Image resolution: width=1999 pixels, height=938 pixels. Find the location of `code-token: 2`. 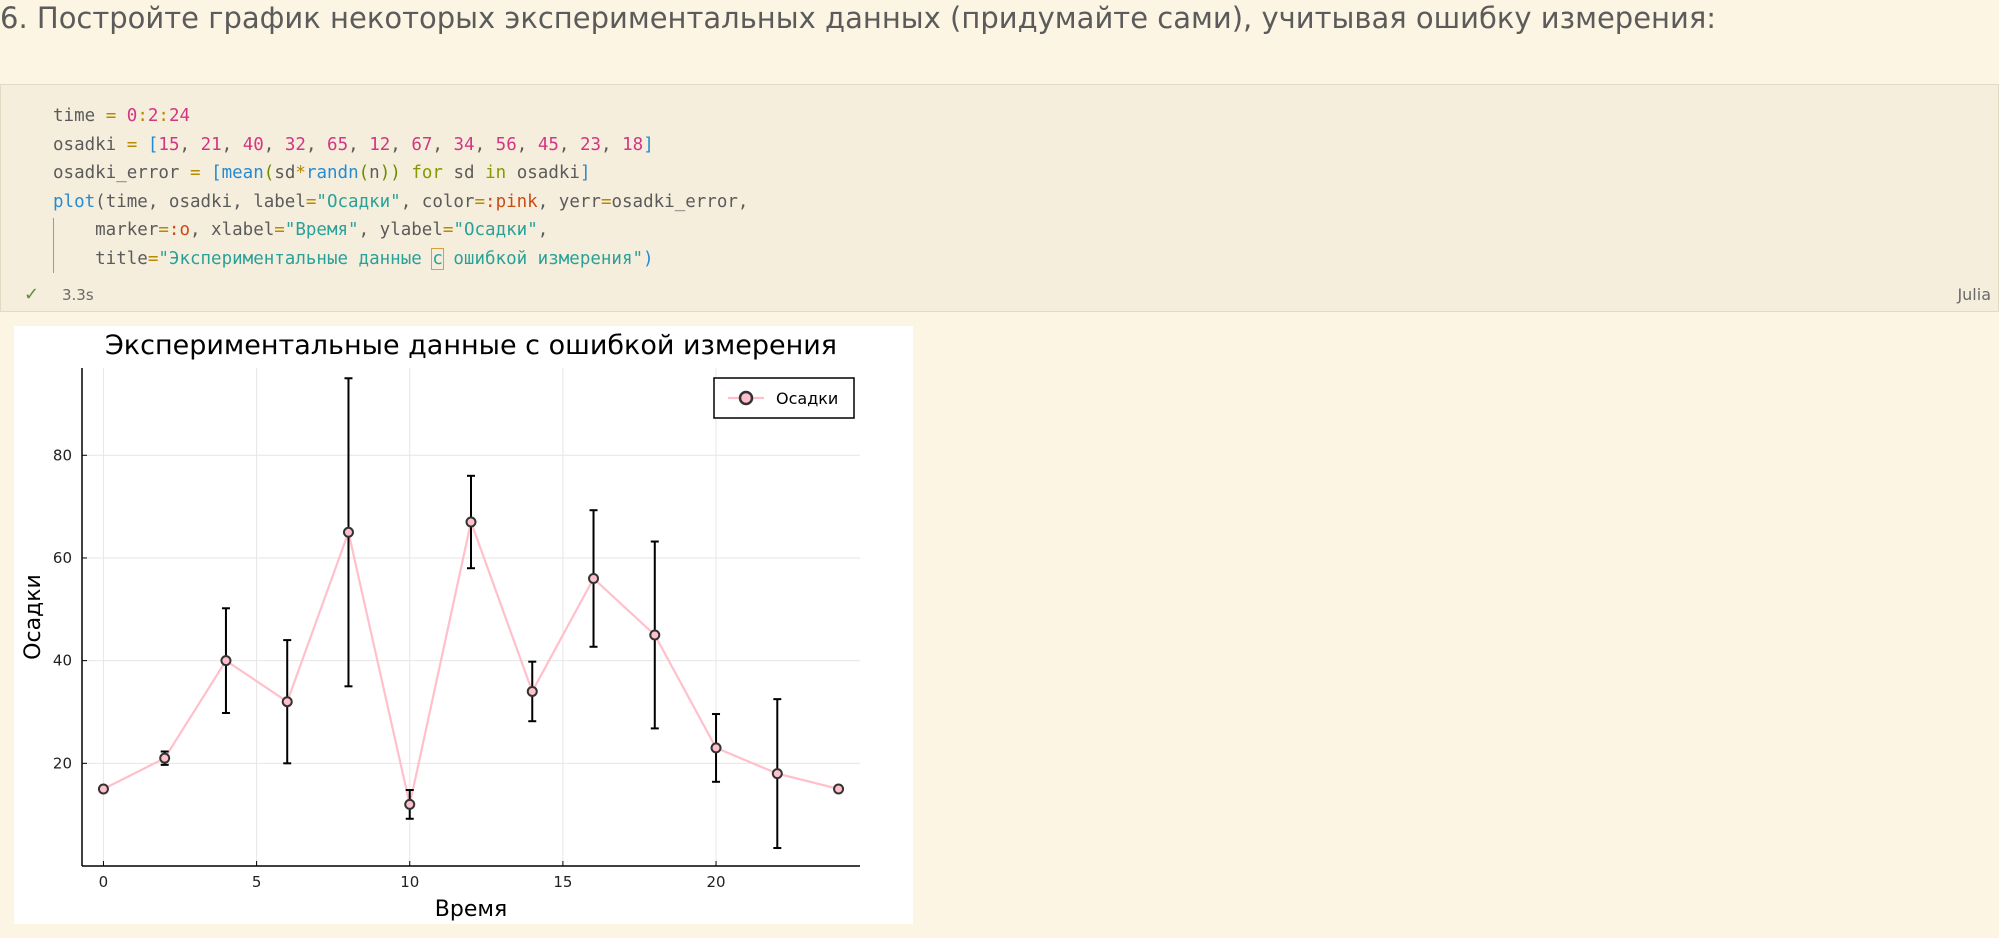

code-token: 2 is located at coordinates (153, 116).